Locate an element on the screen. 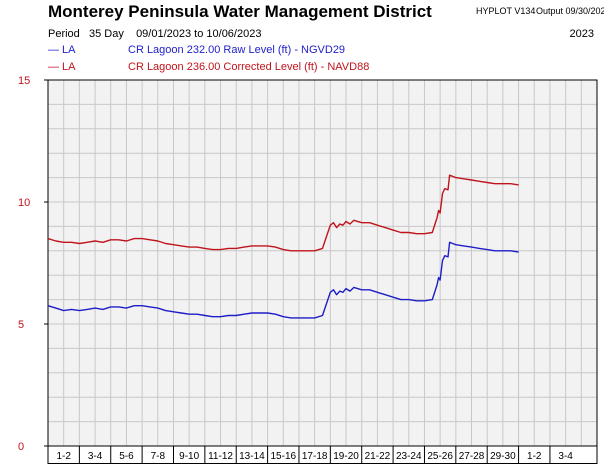 The image size is (604, 466). y-tick-label: 15 is located at coordinates (24, 81).